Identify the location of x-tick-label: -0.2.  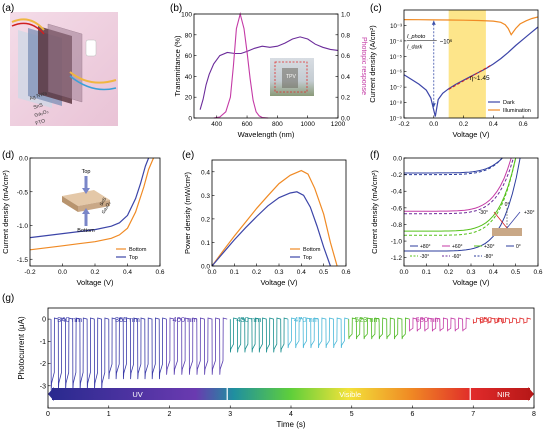
(30, 272).